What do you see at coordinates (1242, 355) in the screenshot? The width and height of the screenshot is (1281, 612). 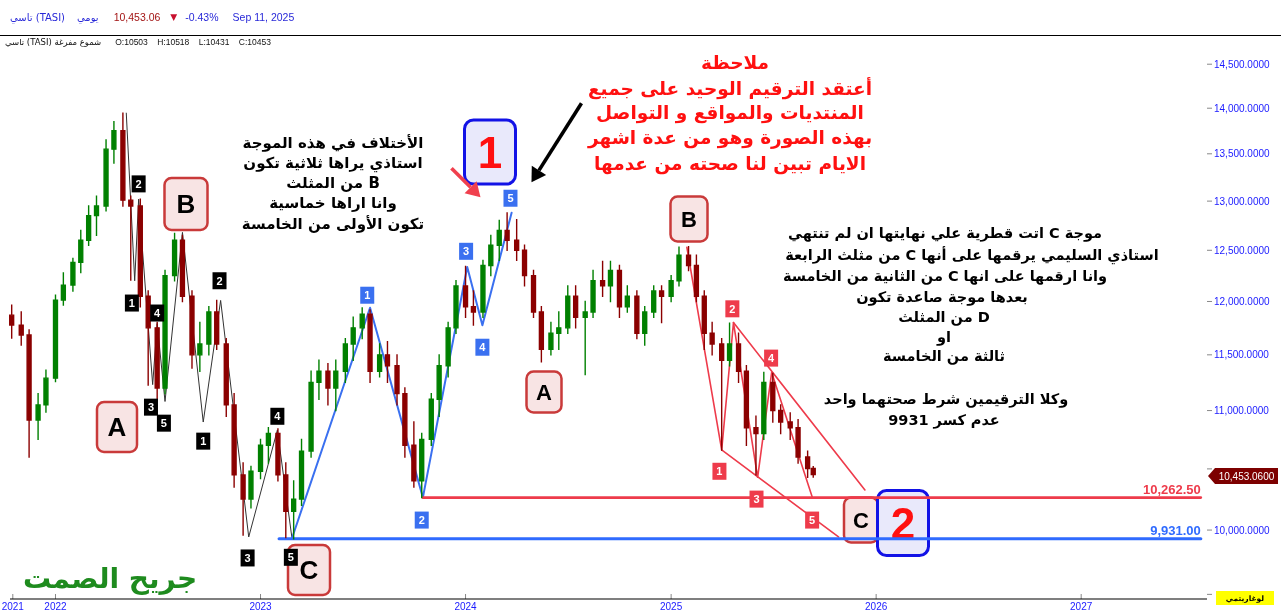 I see `y-tick-label: 11,500.0000` at bounding box center [1242, 355].